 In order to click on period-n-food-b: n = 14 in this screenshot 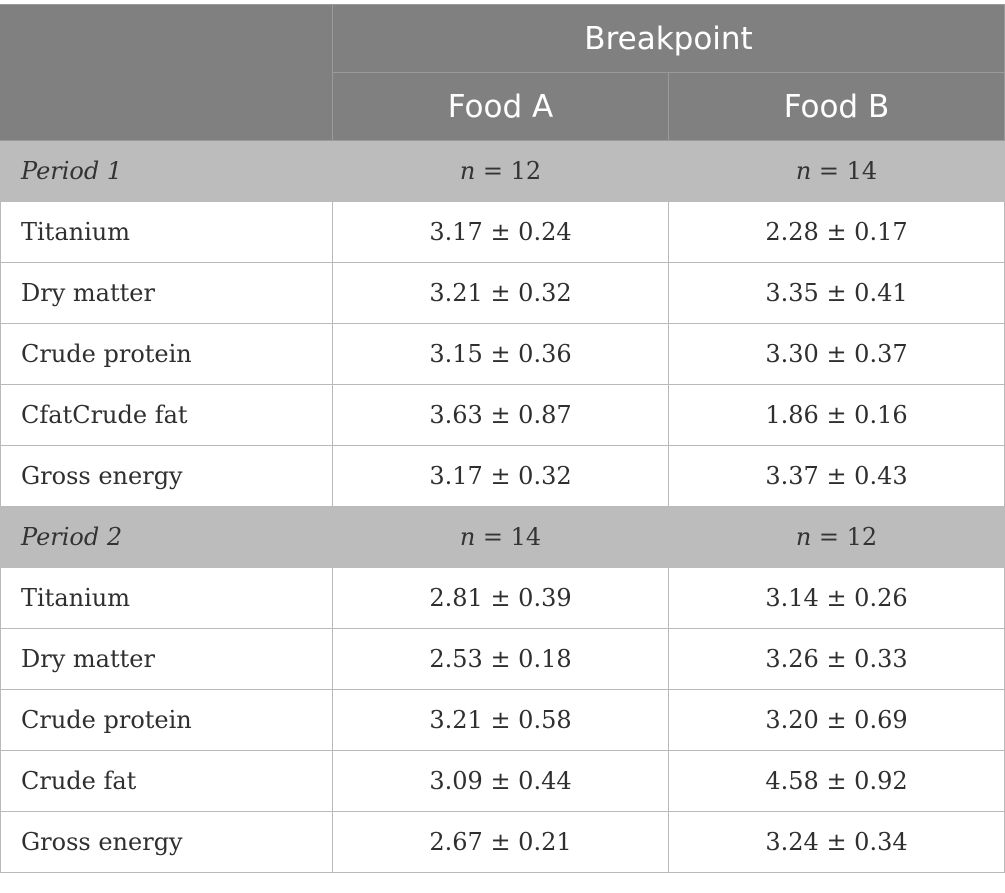, I will do `click(836, 171)`.